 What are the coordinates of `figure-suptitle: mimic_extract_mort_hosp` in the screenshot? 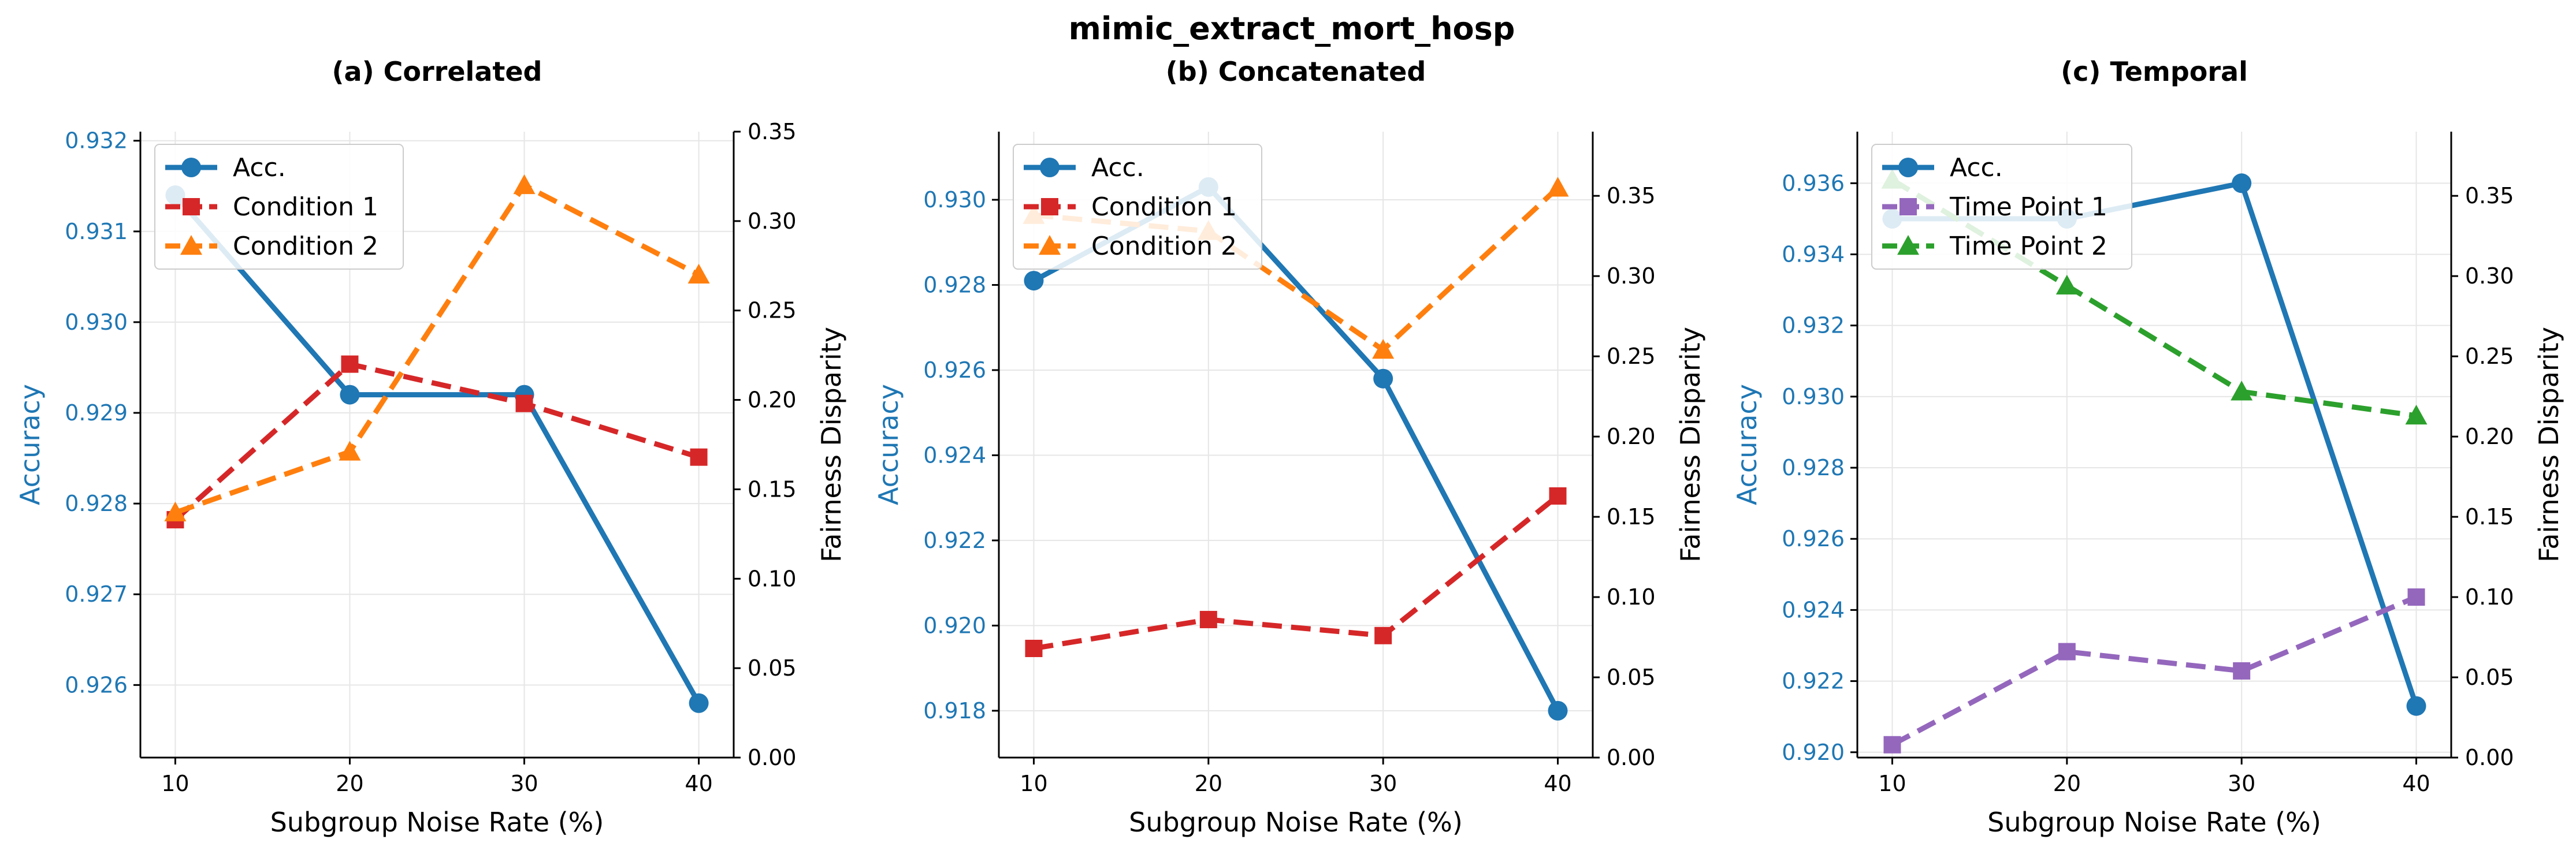 It's located at (1292, 29).